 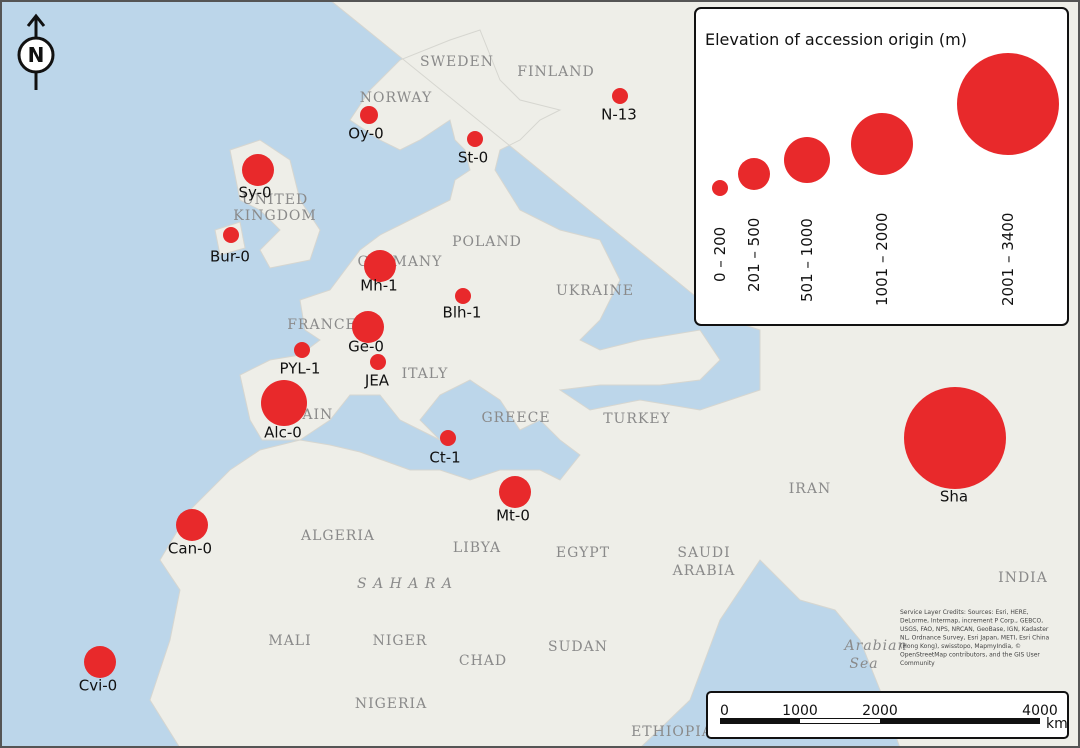 What do you see at coordinates (391, 704) in the screenshot?
I see `country-label: NIGERIA` at bounding box center [391, 704].